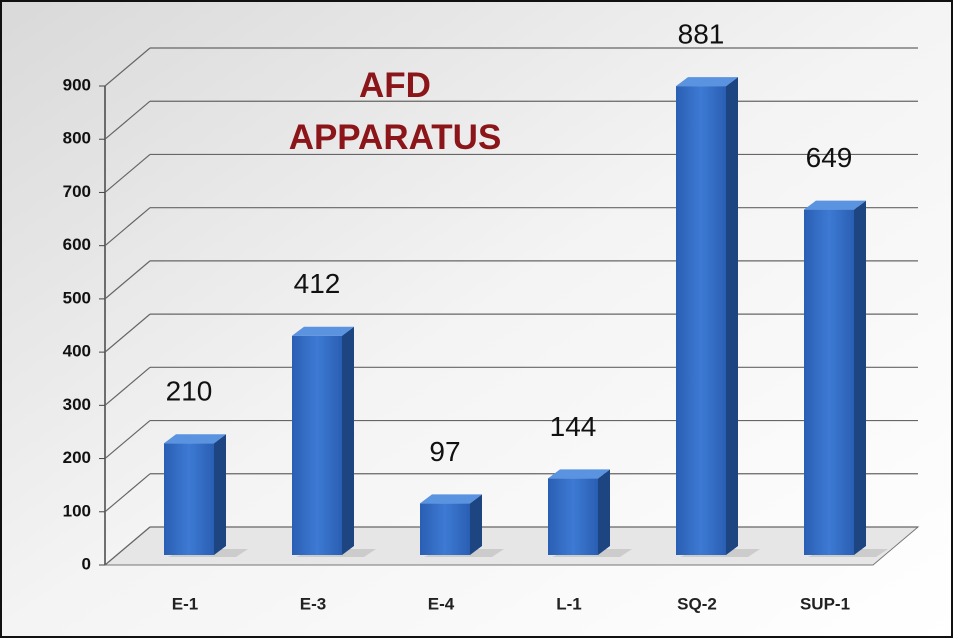 This screenshot has height=638, width=953. I want to click on value-label: 144, so click(573, 426).